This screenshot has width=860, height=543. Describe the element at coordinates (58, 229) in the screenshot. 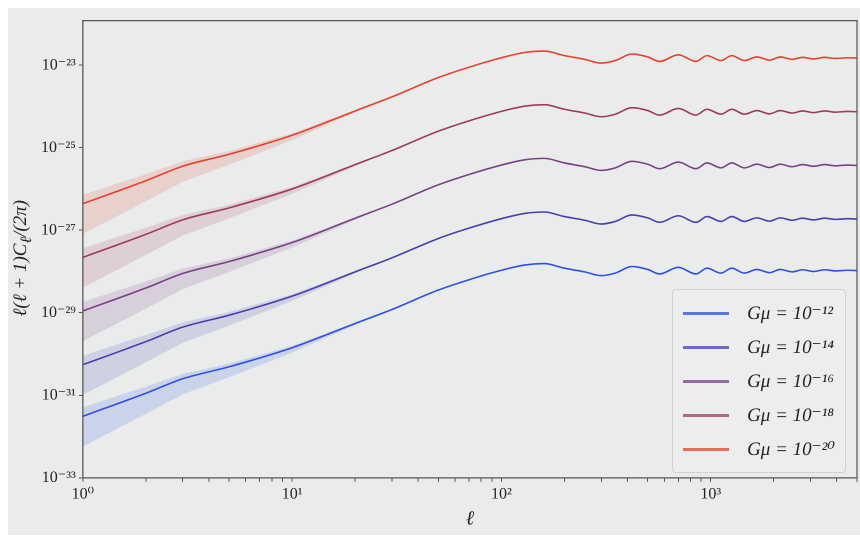

I see `y-tick-label: 10⁻²⁷` at that location.